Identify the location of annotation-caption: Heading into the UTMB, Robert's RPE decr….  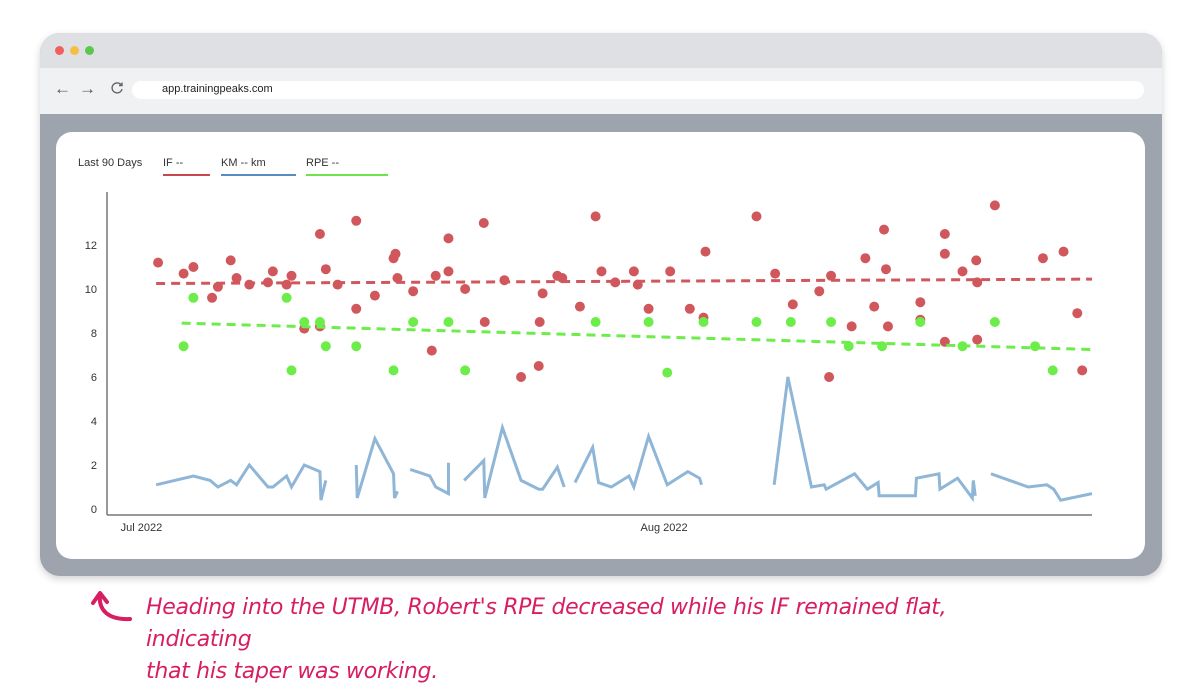
(596, 640).